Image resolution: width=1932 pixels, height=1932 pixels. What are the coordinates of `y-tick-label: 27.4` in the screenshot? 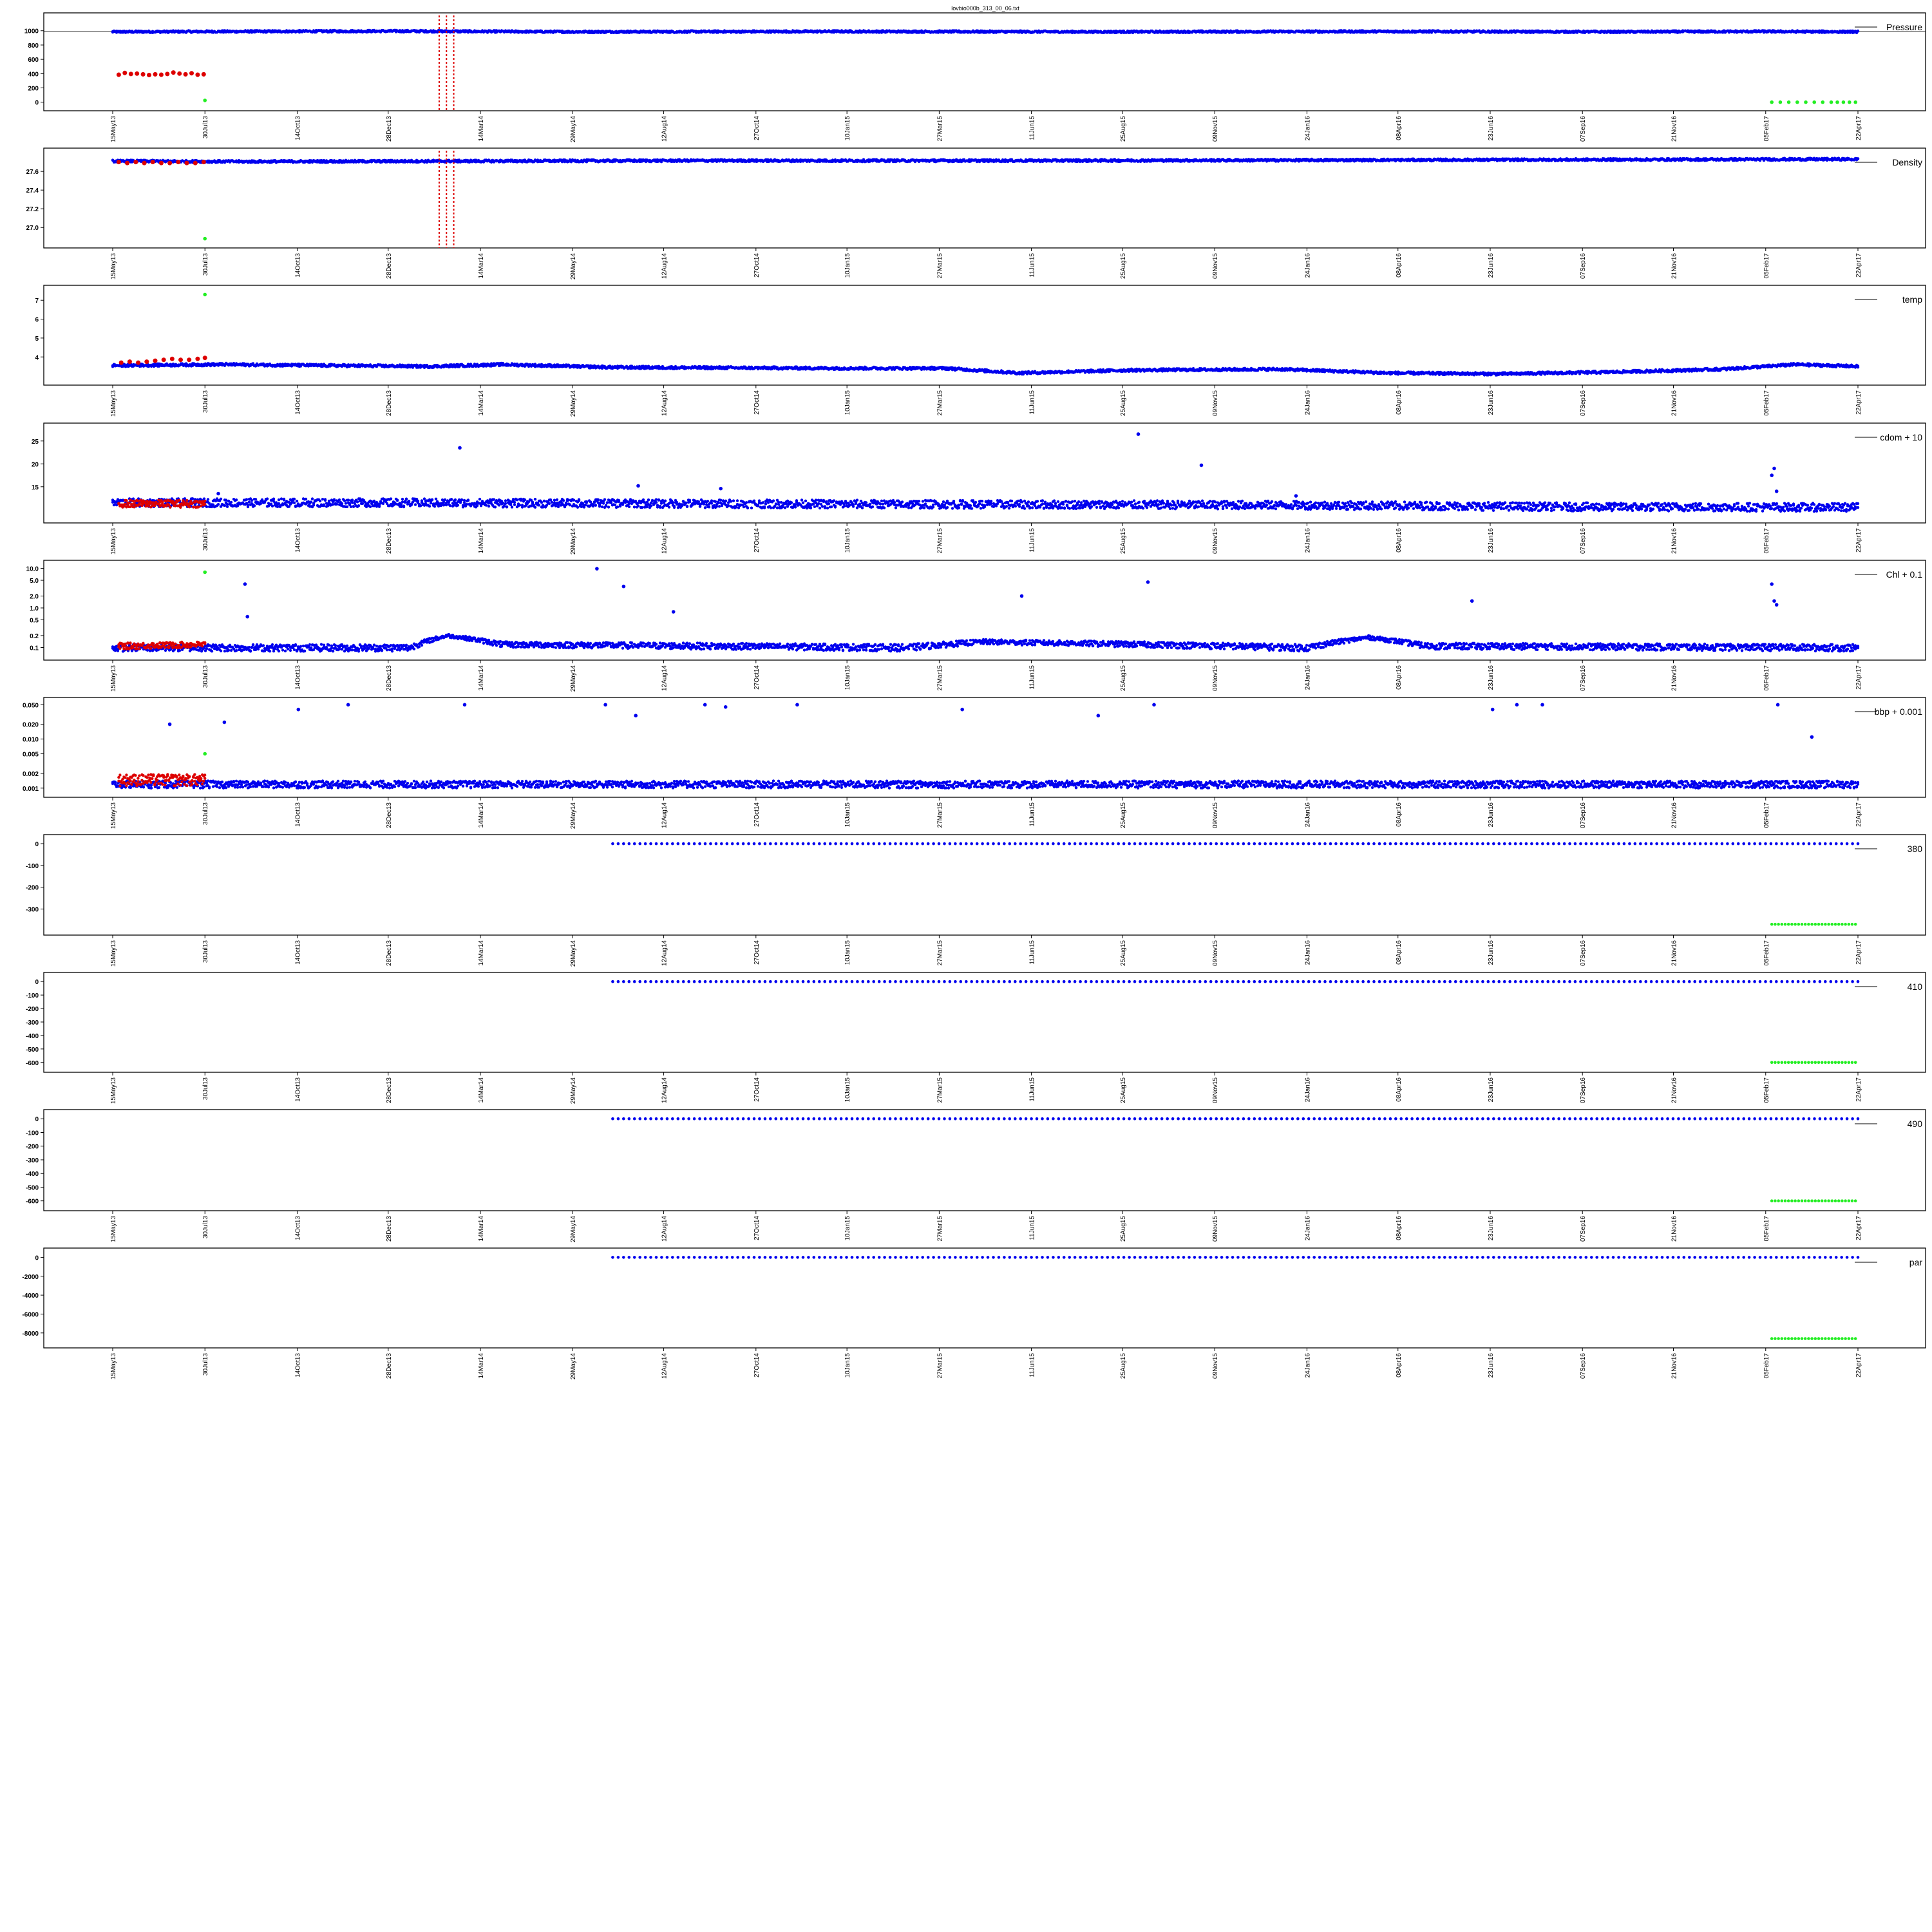 It's located at (32, 191).